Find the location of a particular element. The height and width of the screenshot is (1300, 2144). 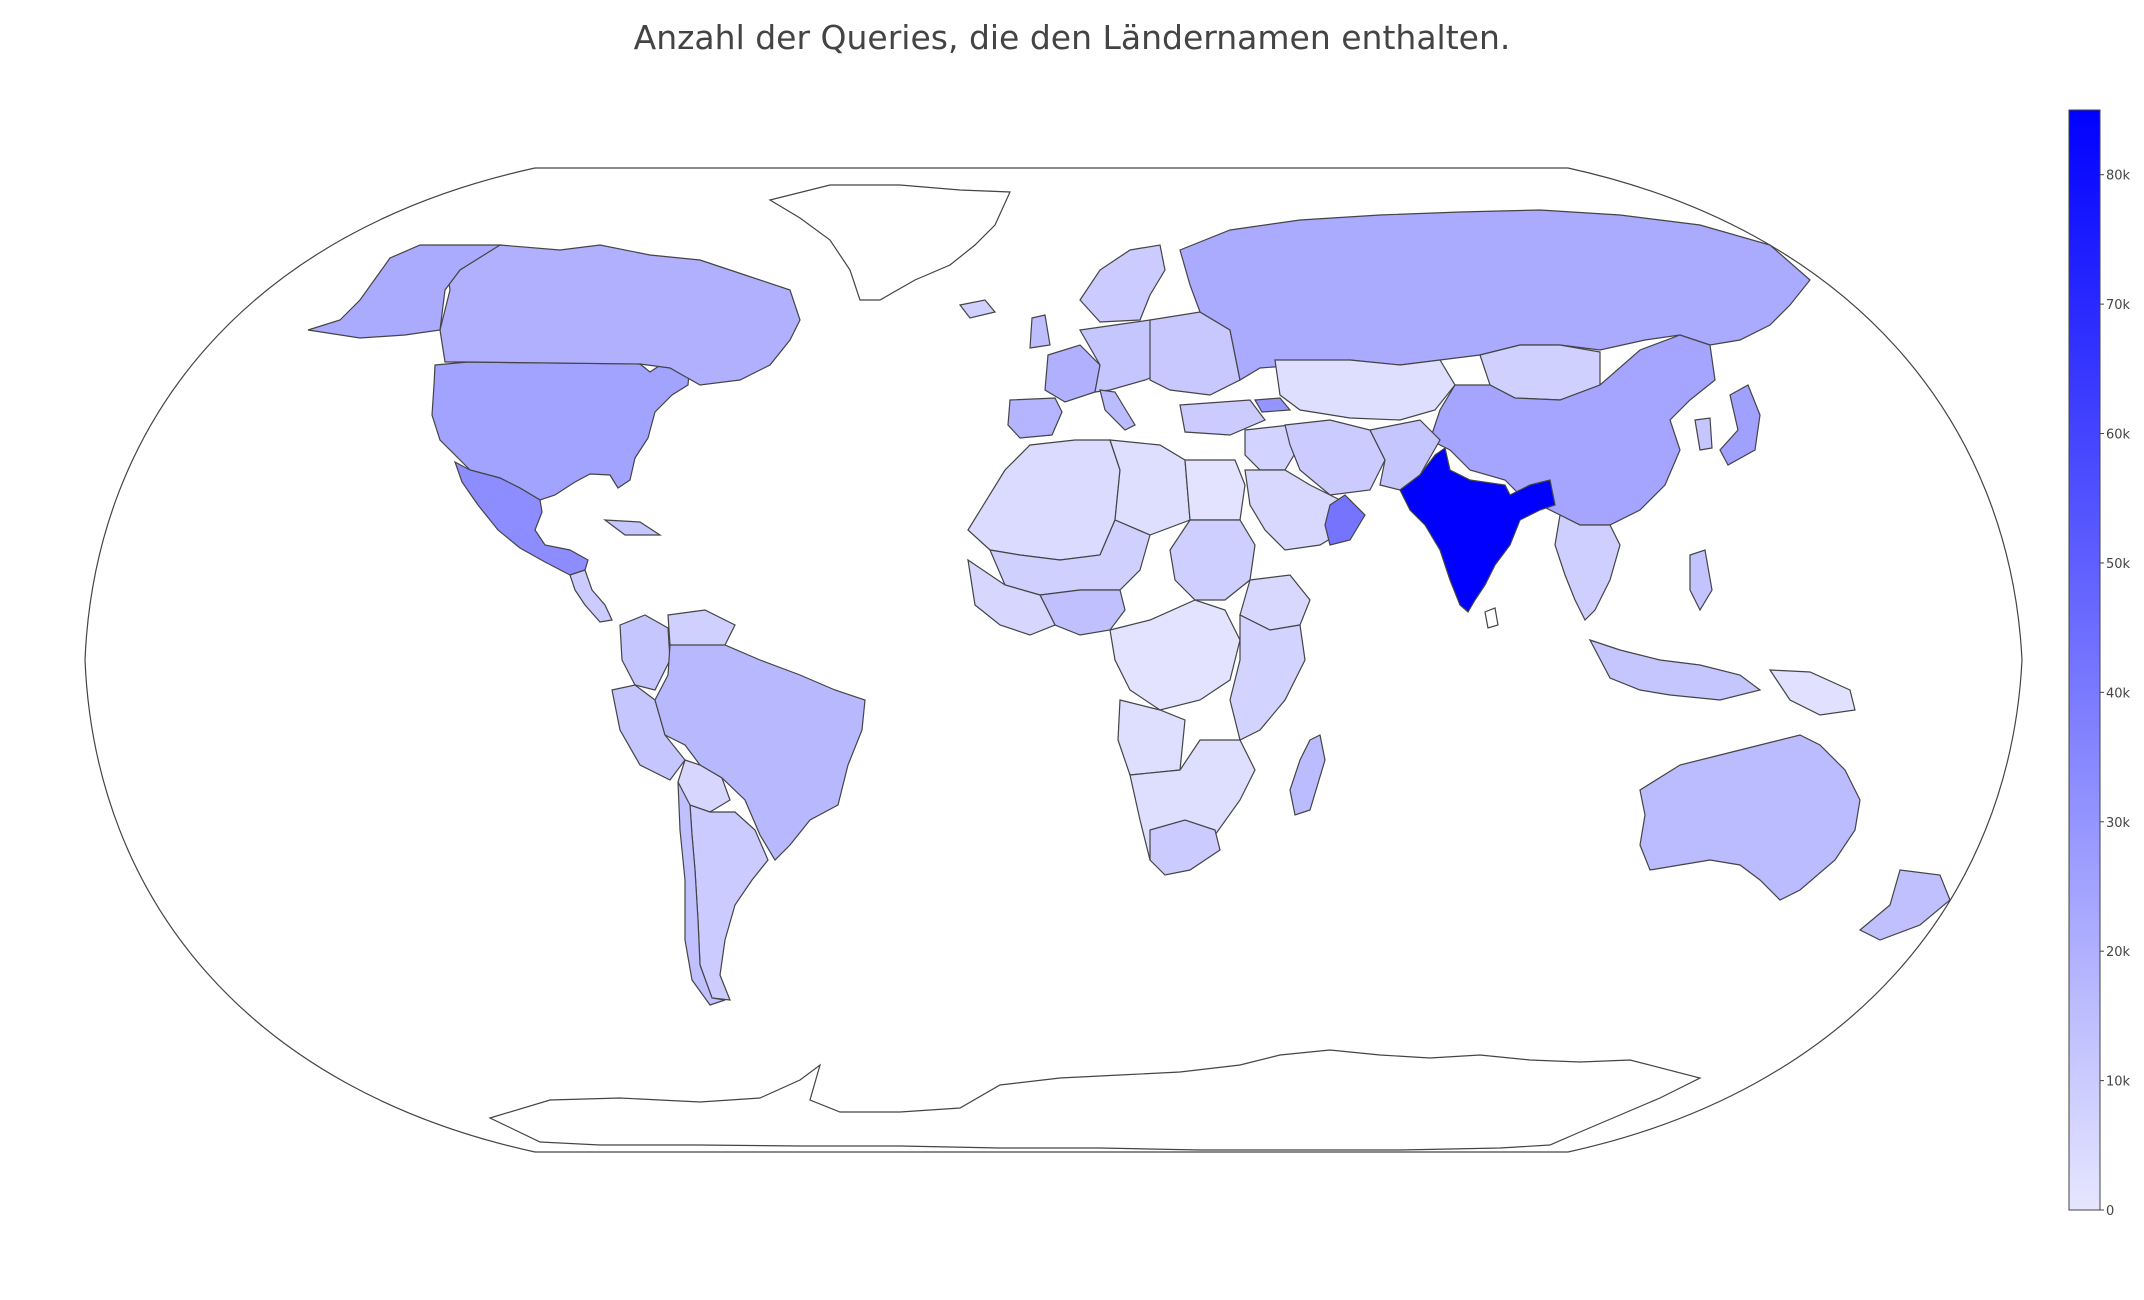

colorbar-tick-label: 20k is located at coordinates (2118, 952).